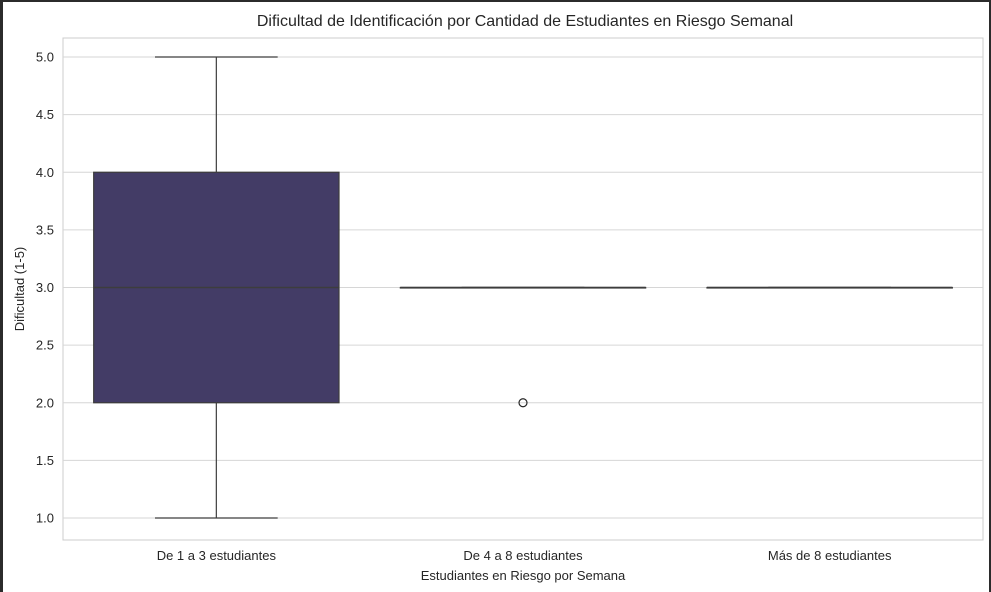 The width and height of the screenshot is (991, 592). I want to click on x-tick-label: De 4 a 8 estudiantes, so click(523, 555).